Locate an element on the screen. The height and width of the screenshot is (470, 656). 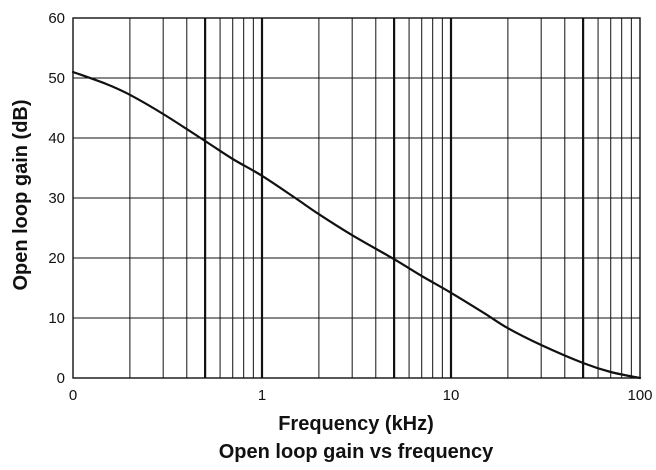
x-tick-labels: 0 1 10 100 is located at coordinates (361, 395).